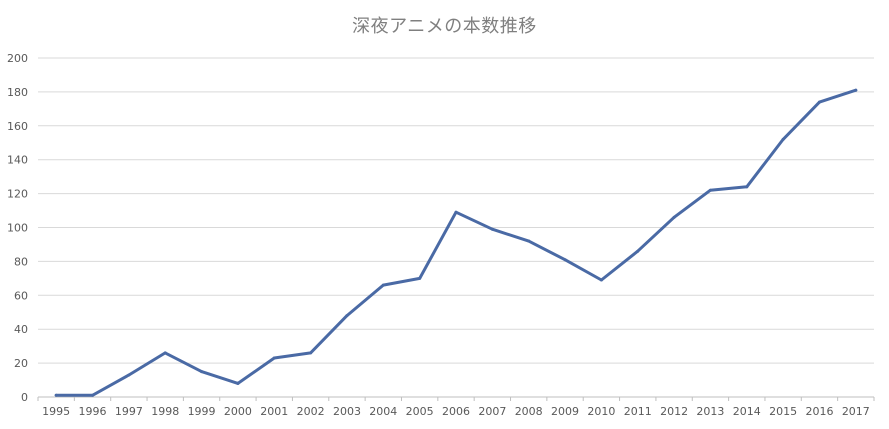 The image size is (889, 429). What do you see at coordinates (444, 26) in the screenshot?
I see `chart-title: 深夜アニメの本数推移` at bounding box center [444, 26].